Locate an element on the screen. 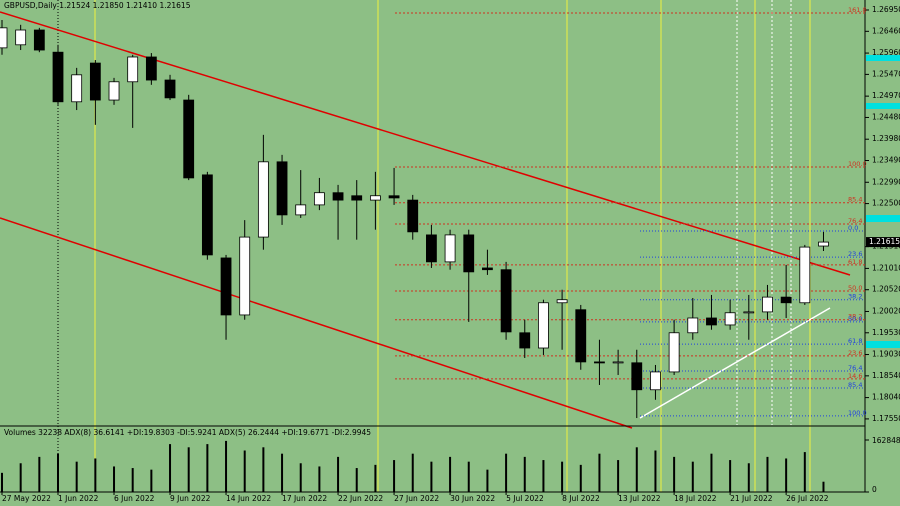 The image size is (900, 506). y-tick-label: 1.26460 is located at coordinates (886, 30).